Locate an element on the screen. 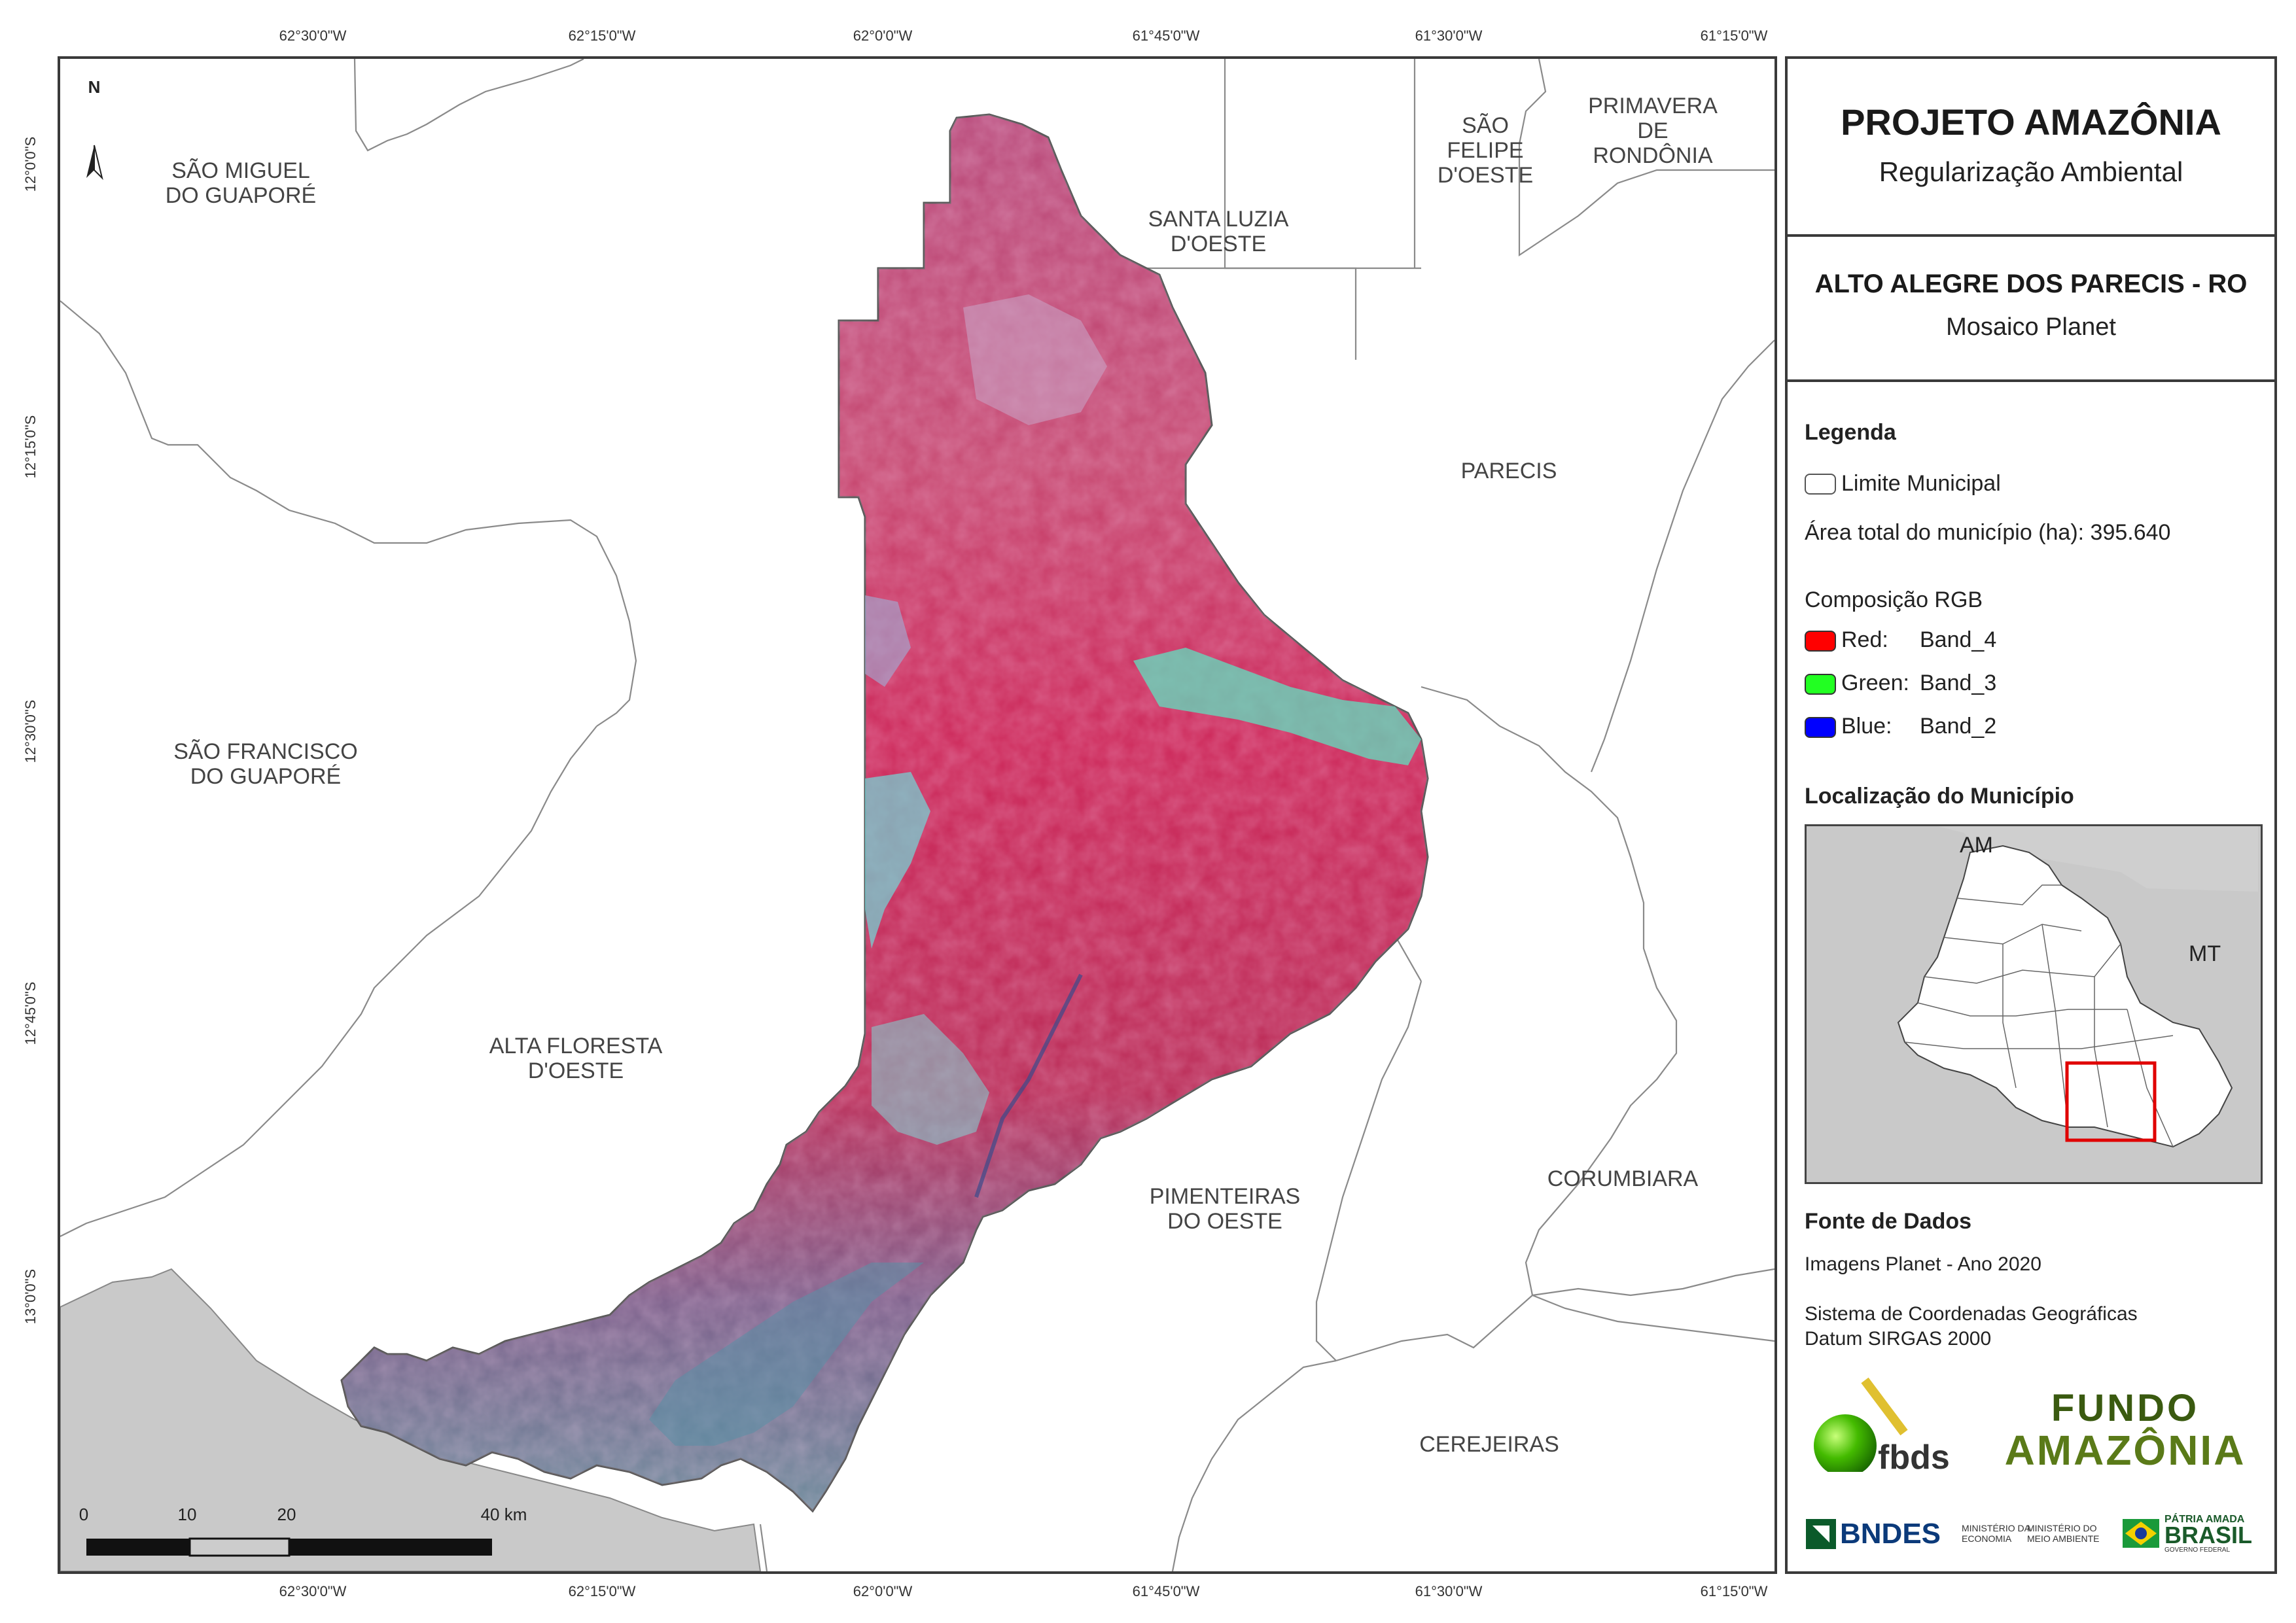  scale-label-20: 20 is located at coordinates (286, 1515).